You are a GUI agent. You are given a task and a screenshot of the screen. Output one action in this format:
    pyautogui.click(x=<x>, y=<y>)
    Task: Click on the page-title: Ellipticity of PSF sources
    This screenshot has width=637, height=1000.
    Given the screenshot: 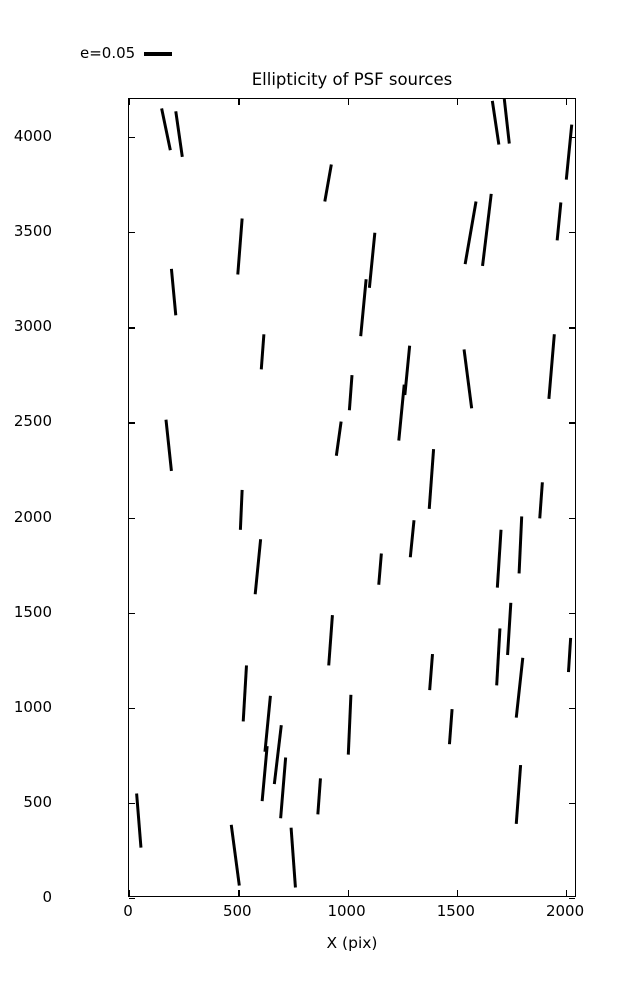 What is the action you would take?
    pyautogui.click(x=352, y=79)
    